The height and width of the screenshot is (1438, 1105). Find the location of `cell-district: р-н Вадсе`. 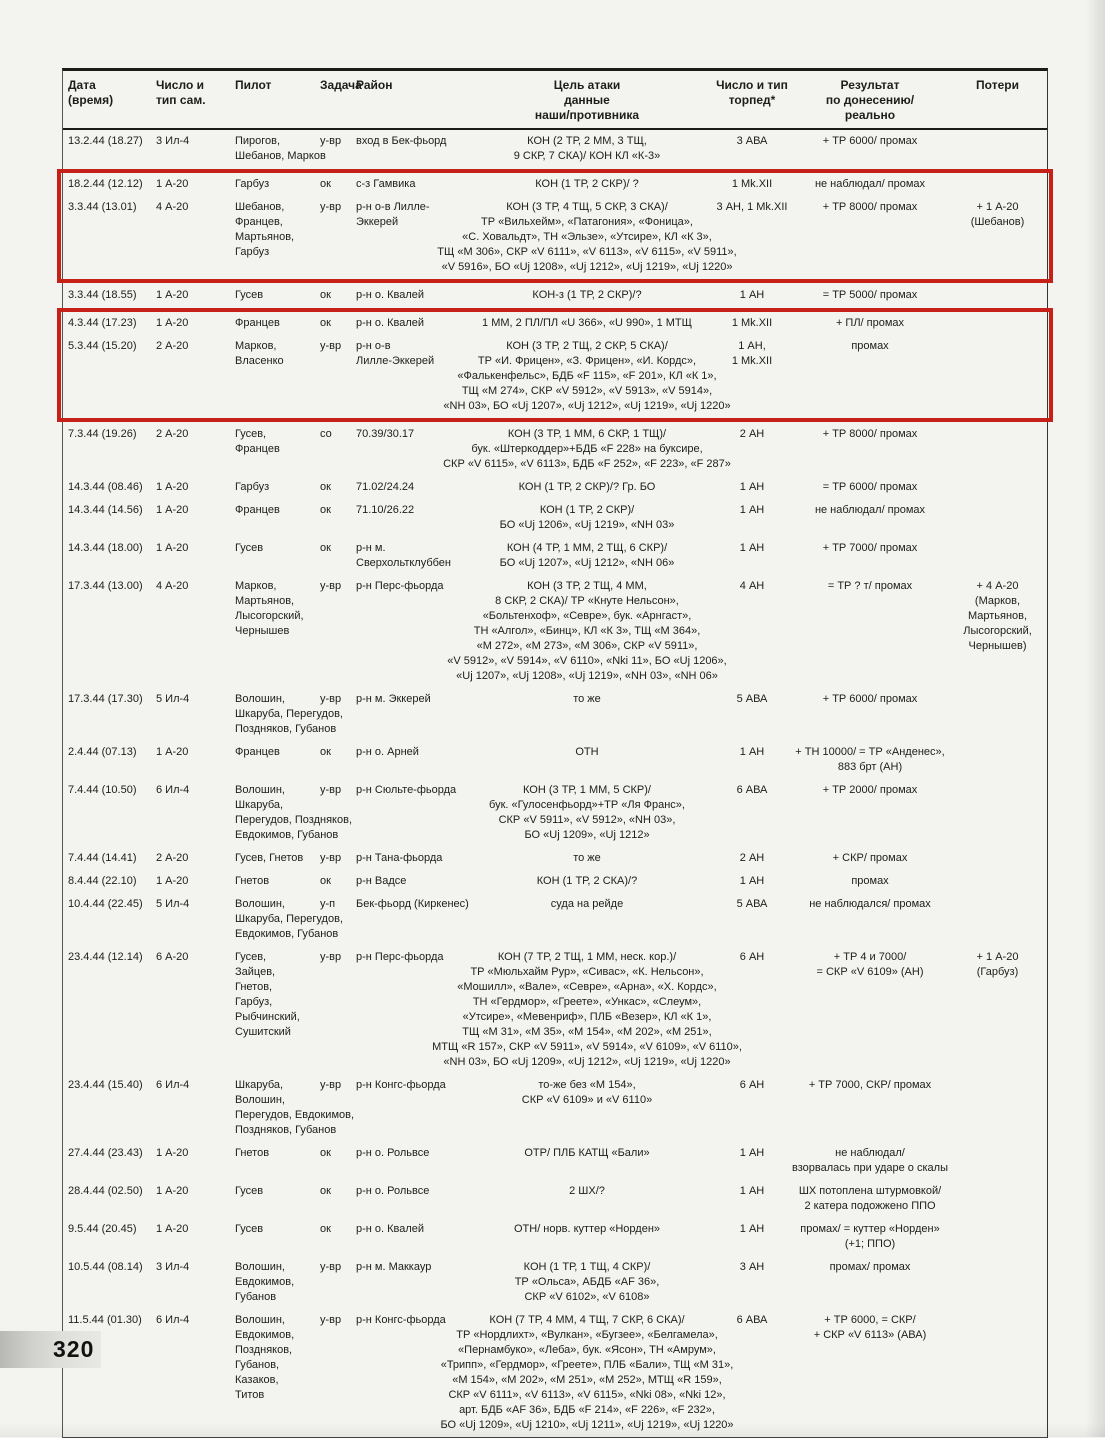

cell-district: р-н Вадсе is located at coordinates (381, 881).